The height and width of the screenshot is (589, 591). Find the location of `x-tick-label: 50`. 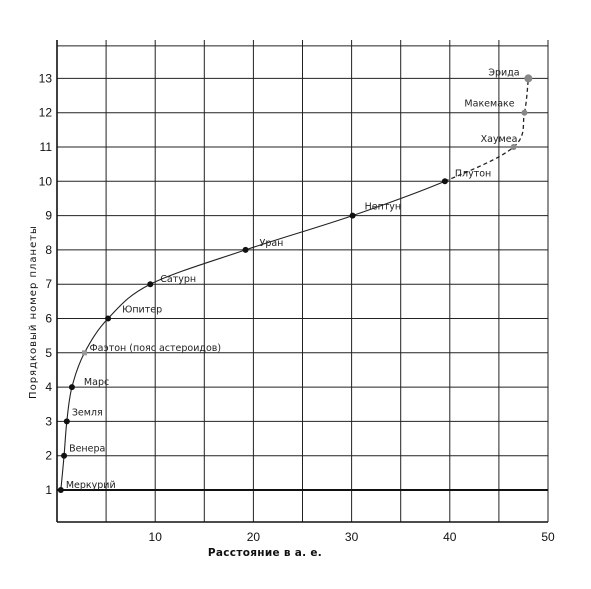

x-tick-label: 50 is located at coordinates (548, 537).